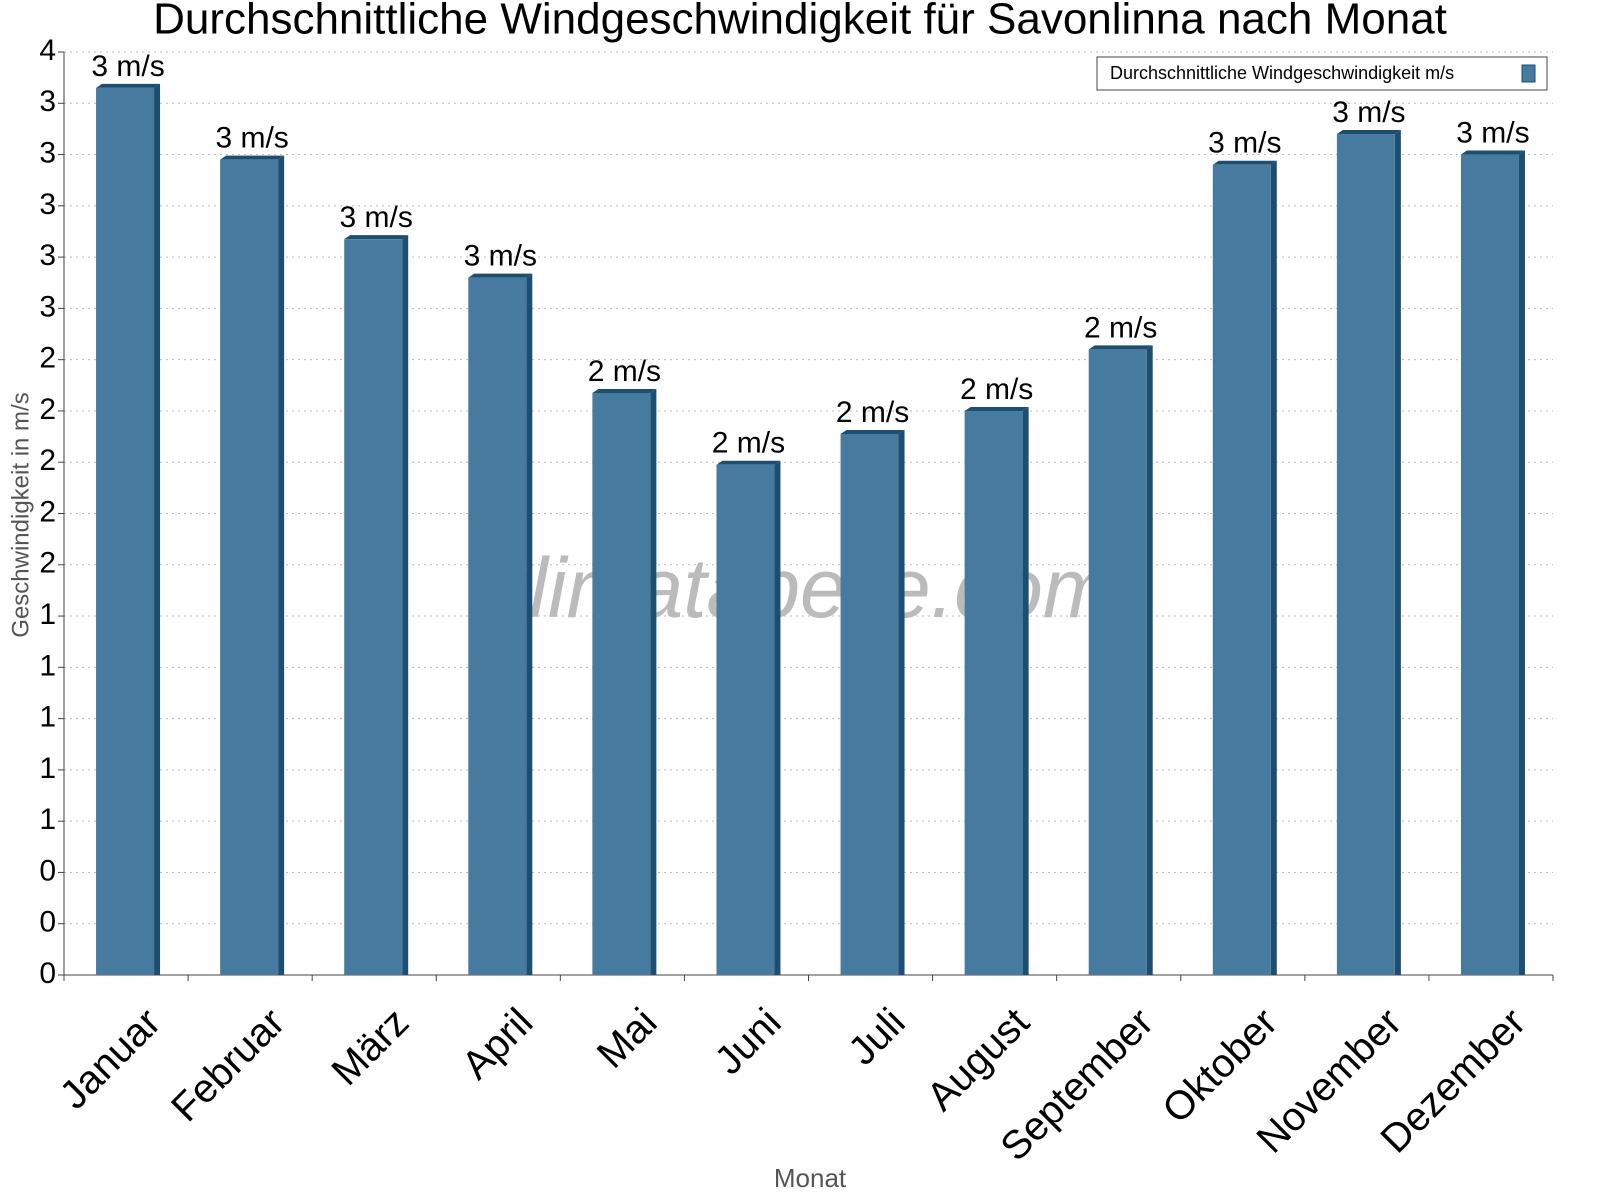  I want to click on y-axis-label: Geschwindigkeit in m/s, so click(20, 514).